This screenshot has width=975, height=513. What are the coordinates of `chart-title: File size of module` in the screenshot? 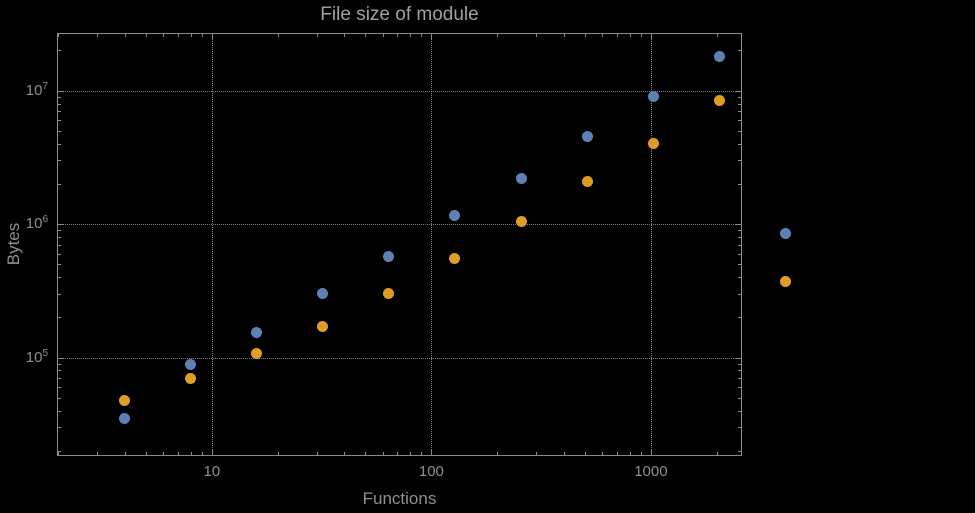 It's located at (399, 14).